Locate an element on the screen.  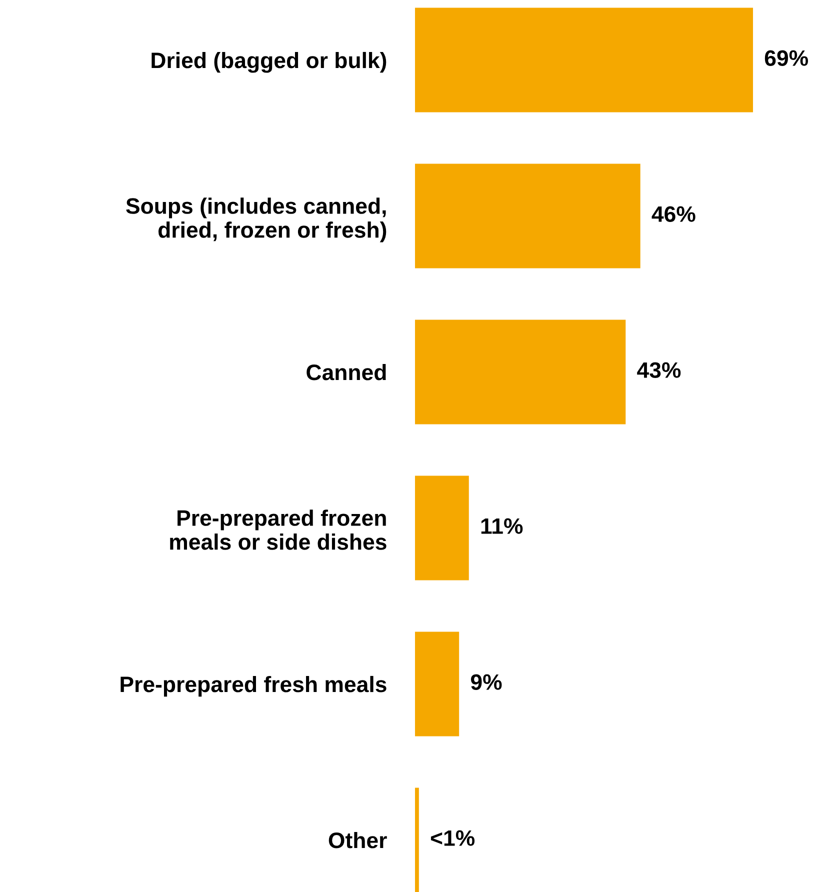
data-label: 43% is located at coordinates (659, 370).